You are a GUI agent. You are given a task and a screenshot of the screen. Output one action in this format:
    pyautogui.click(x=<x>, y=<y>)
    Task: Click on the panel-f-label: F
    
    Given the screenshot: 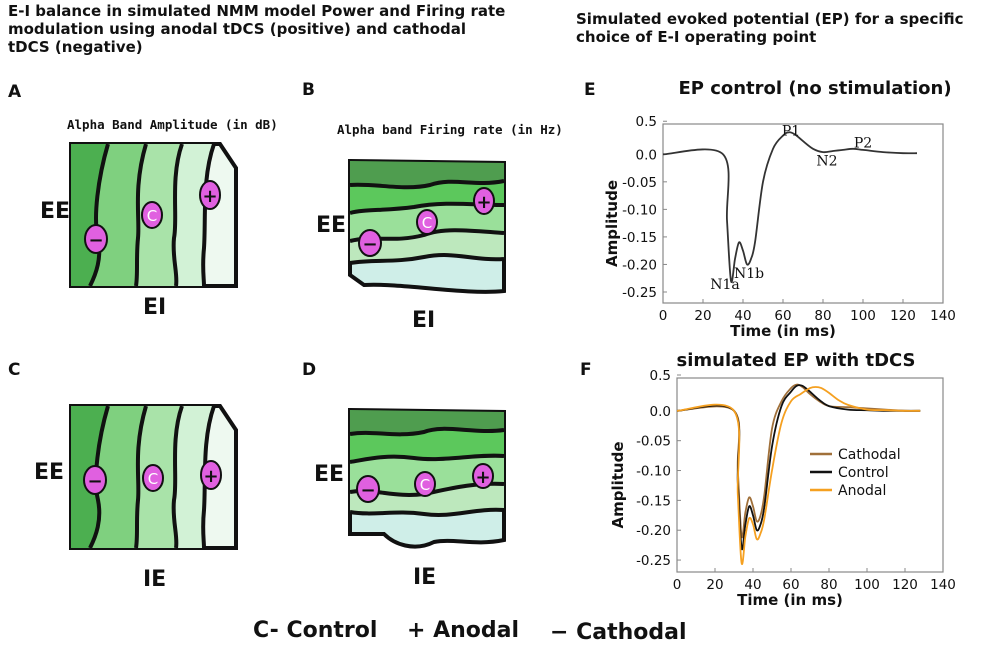 What is the action you would take?
    pyautogui.click(x=586, y=370)
    